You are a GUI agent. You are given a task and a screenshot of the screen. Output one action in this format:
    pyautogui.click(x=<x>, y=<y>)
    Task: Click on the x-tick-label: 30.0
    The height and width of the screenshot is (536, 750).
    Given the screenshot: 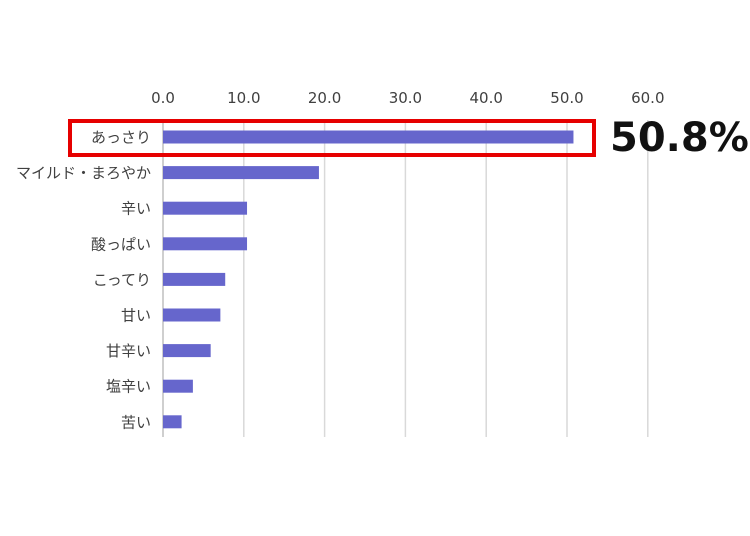 What is the action you would take?
    pyautogui.click(x=405, y=98)
    